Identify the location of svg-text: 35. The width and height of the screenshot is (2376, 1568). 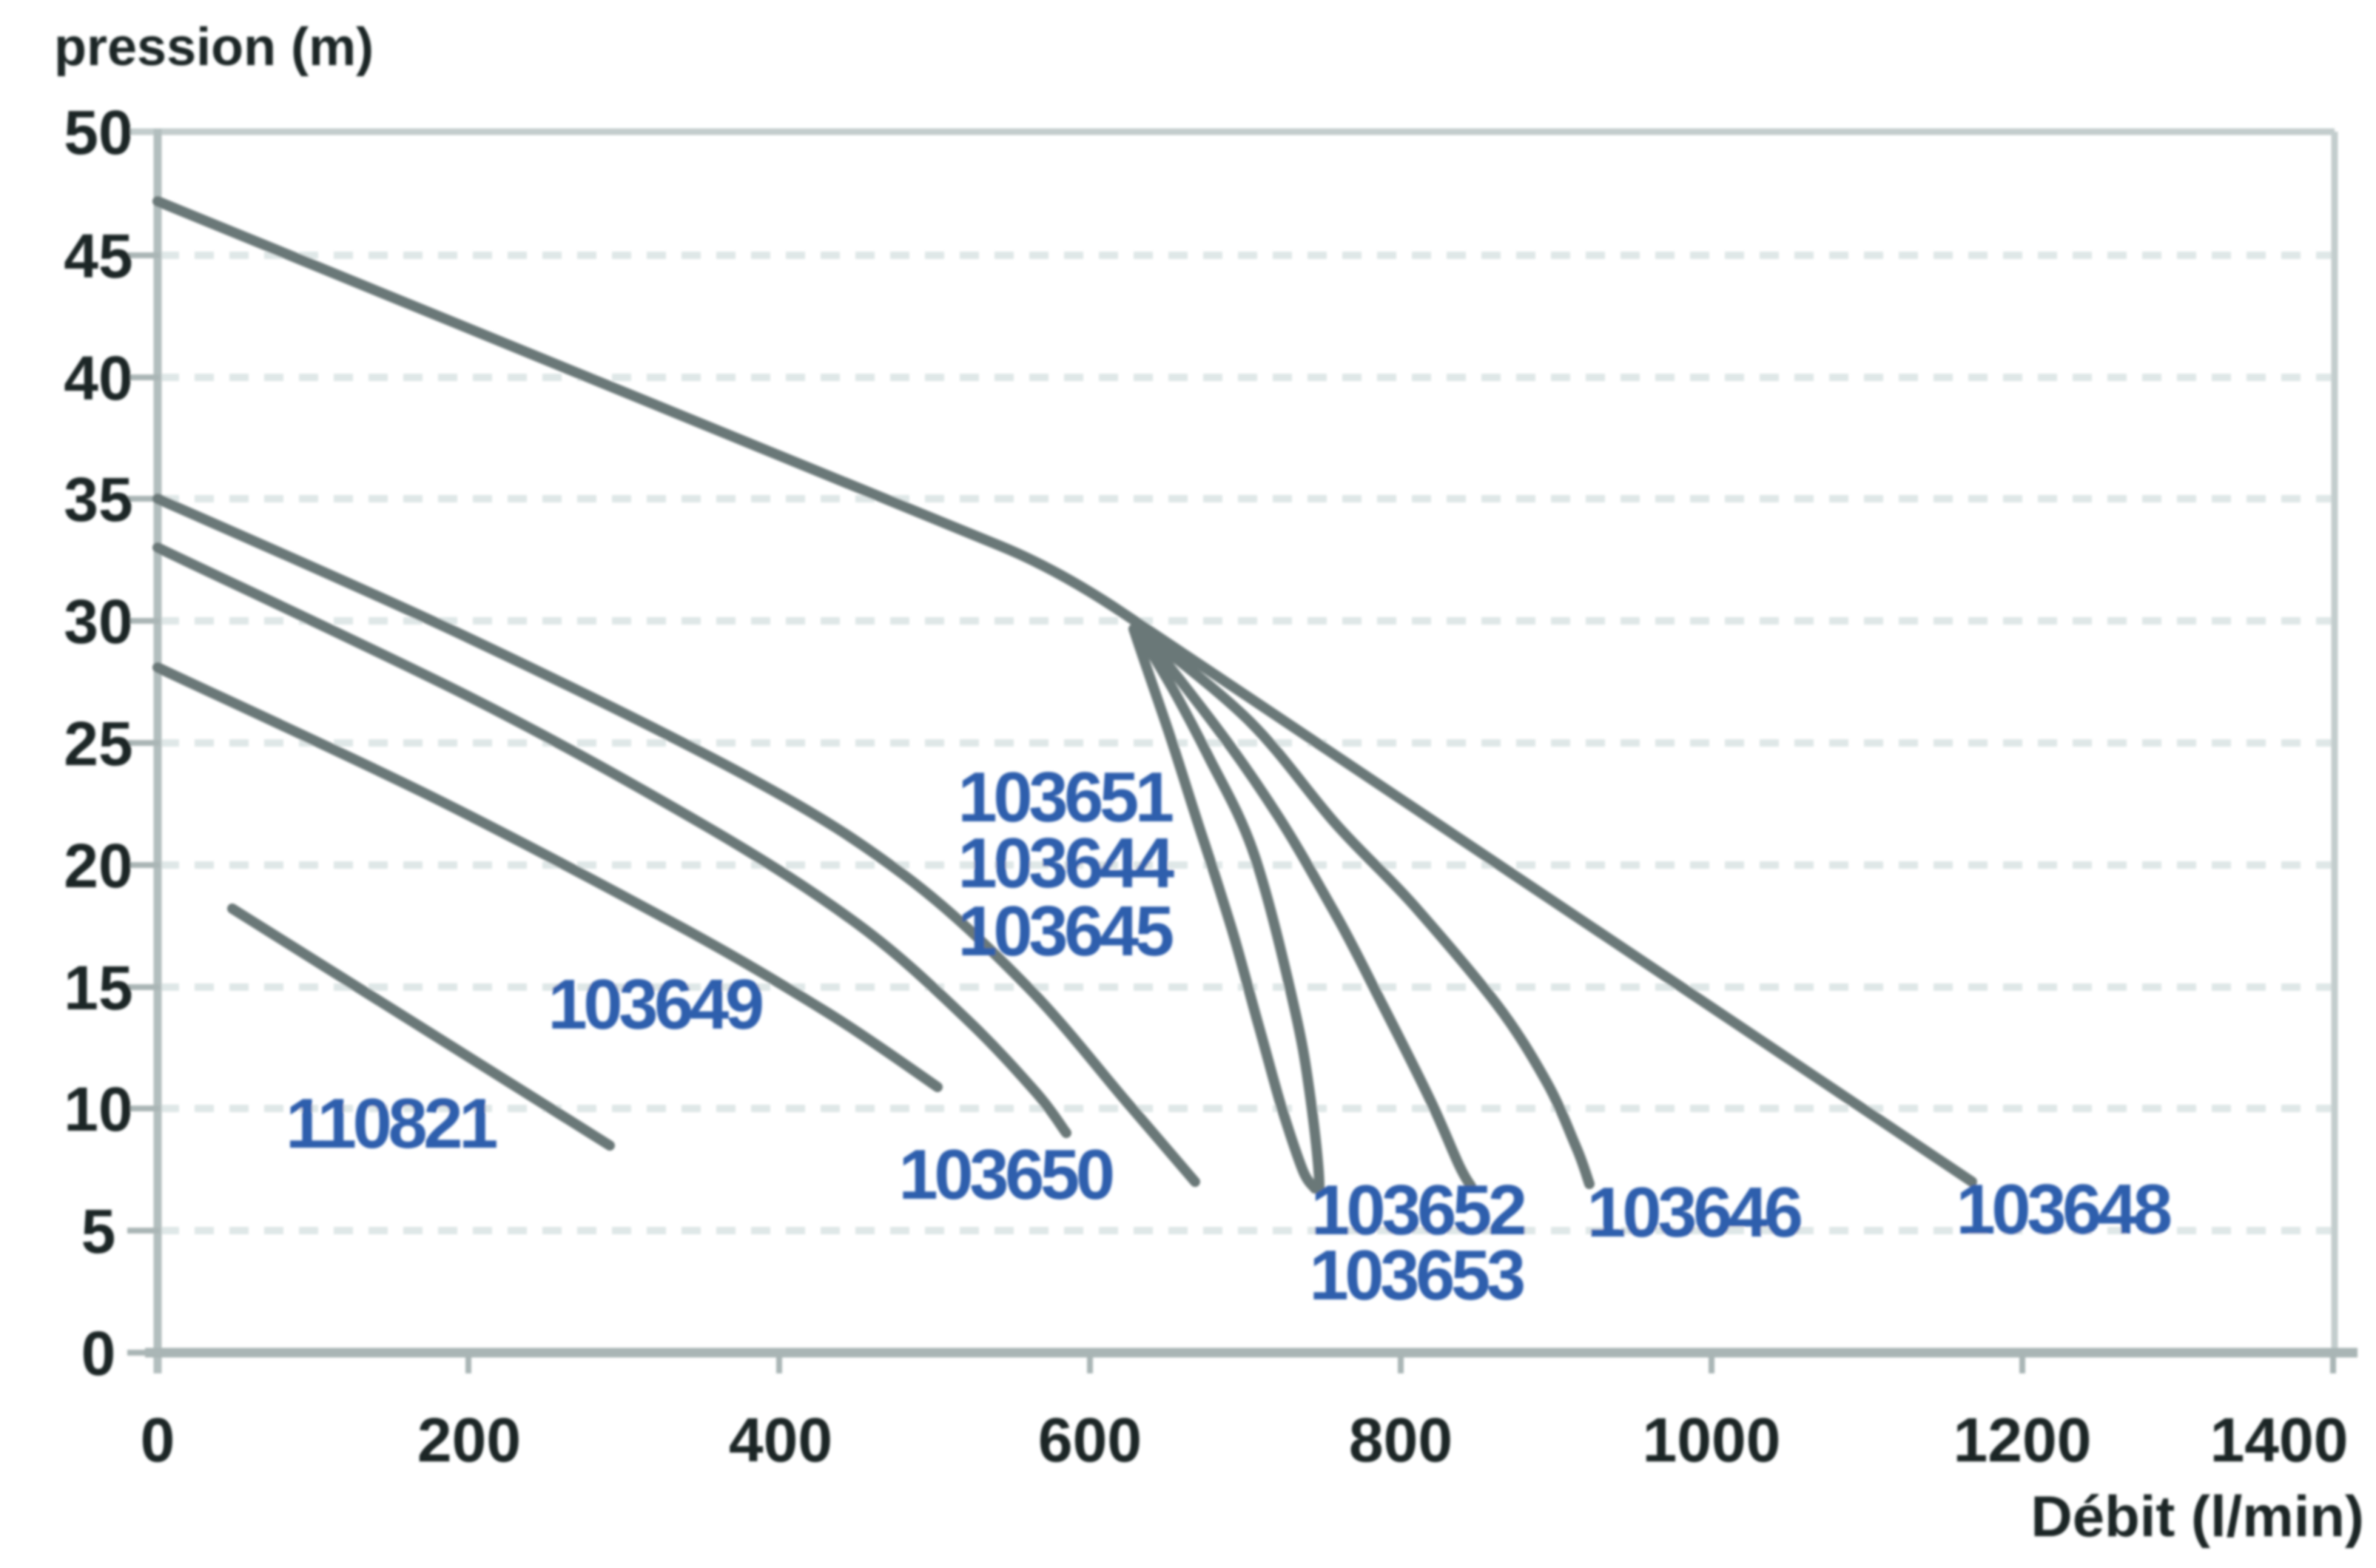
(98, 499).